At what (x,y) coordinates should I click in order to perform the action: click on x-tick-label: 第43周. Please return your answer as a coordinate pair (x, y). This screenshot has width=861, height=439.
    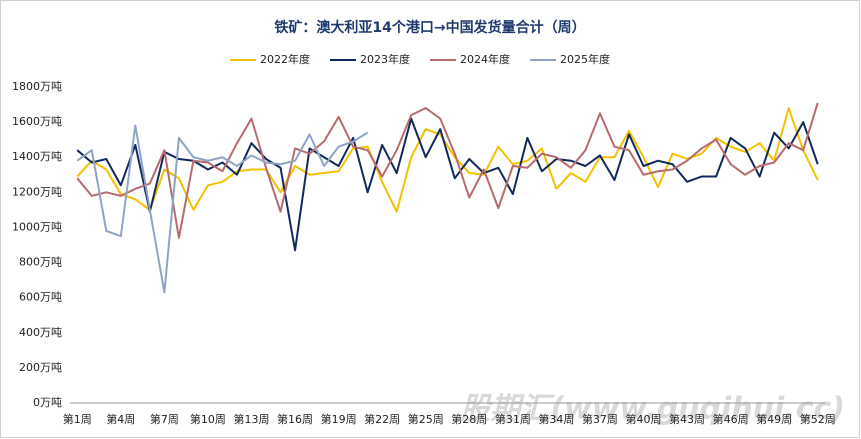
    Looking at the image, I should click on (687, 419).